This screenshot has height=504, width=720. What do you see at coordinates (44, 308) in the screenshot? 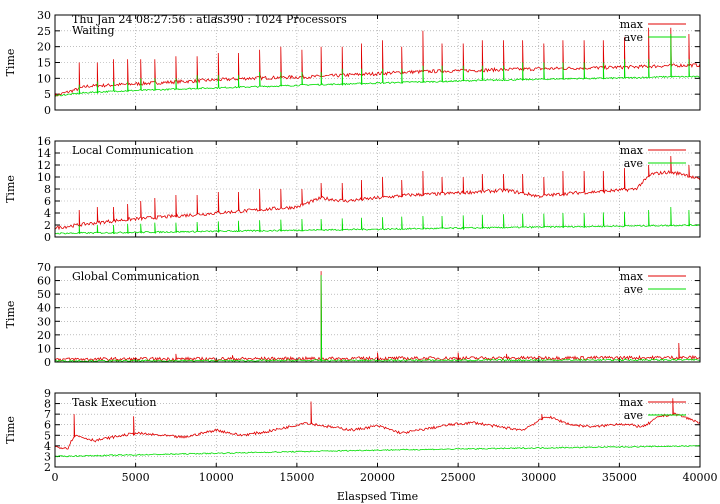
I see `y-tick-label: 40` at bounding box center [44, 308].